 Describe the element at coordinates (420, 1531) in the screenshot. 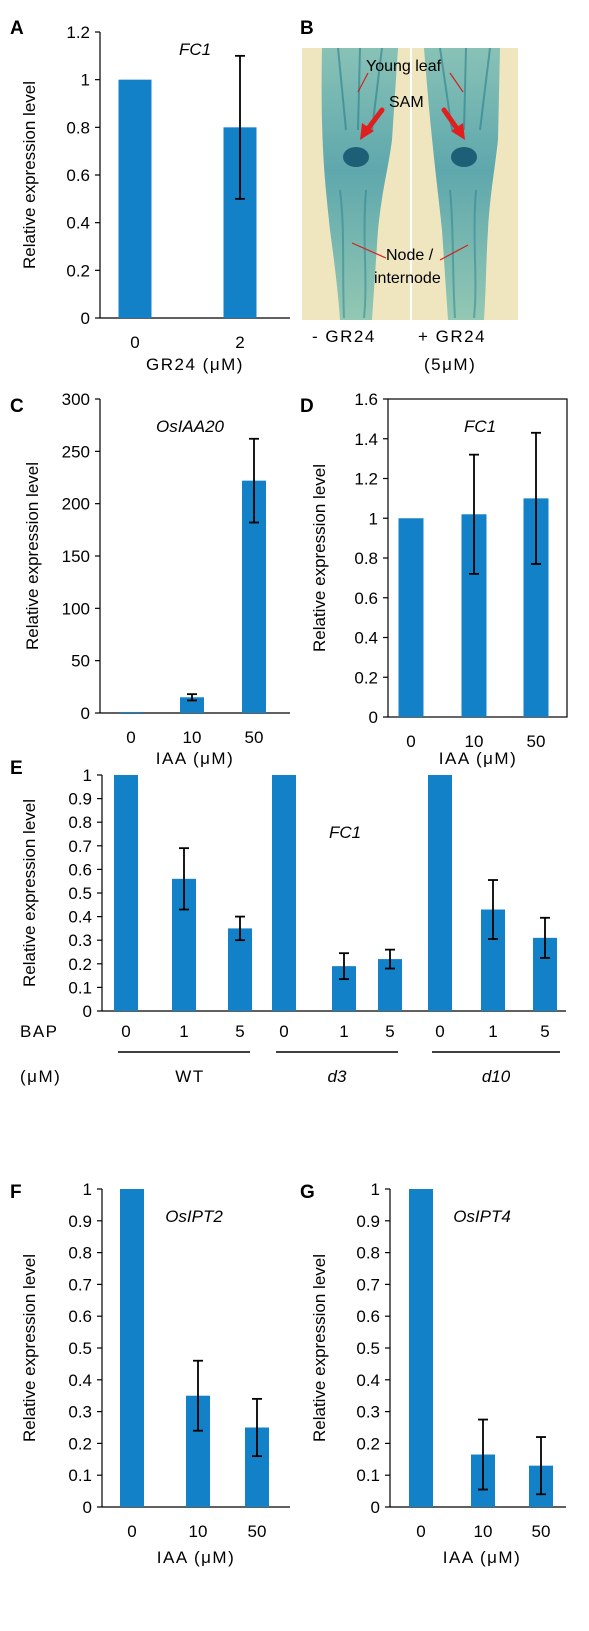

I see `x-tick-label-g: 0` at that location.